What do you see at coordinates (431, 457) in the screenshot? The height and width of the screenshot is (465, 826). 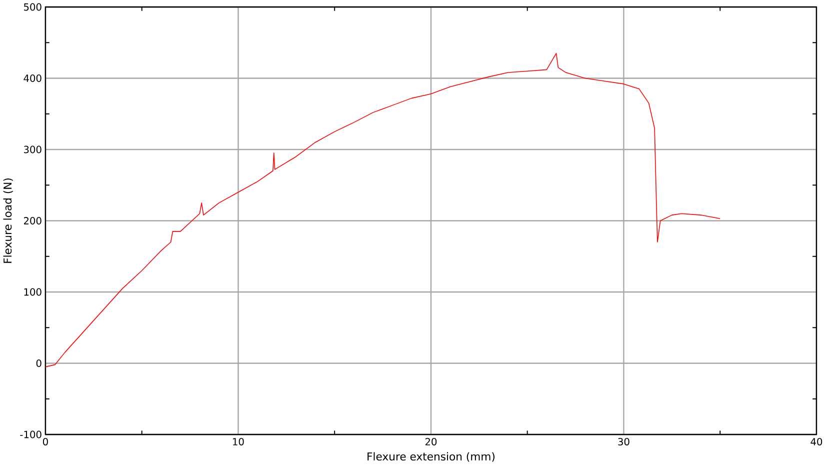 I see `x-axis-title: Flexure extension (mm)` at bounding box center [431, 457].